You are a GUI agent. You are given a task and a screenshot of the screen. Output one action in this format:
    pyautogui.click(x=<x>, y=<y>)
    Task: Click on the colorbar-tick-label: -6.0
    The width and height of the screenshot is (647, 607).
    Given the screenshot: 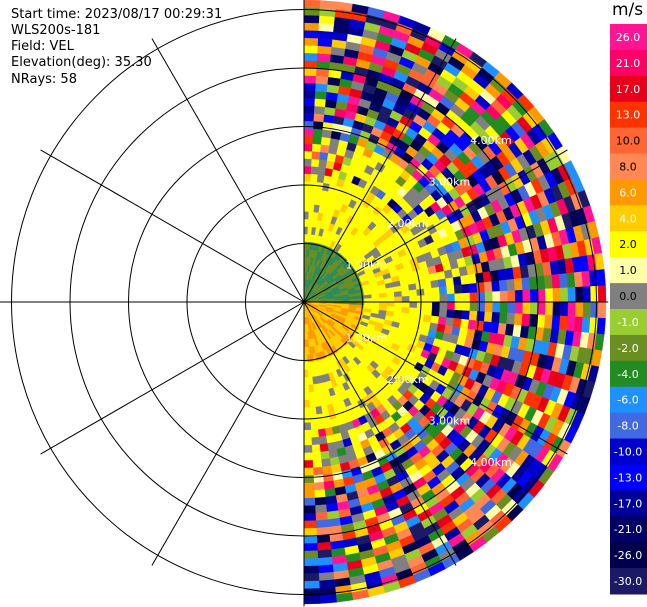 What is the action you would take?
    pyautogui.click(x=627, y=400)
    